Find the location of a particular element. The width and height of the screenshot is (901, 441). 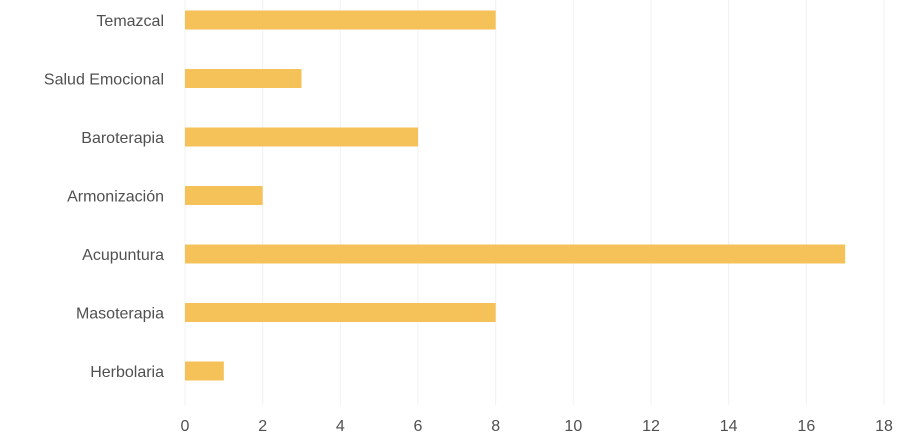

x-tick-label: 18 is located at coordinates (884, 426).